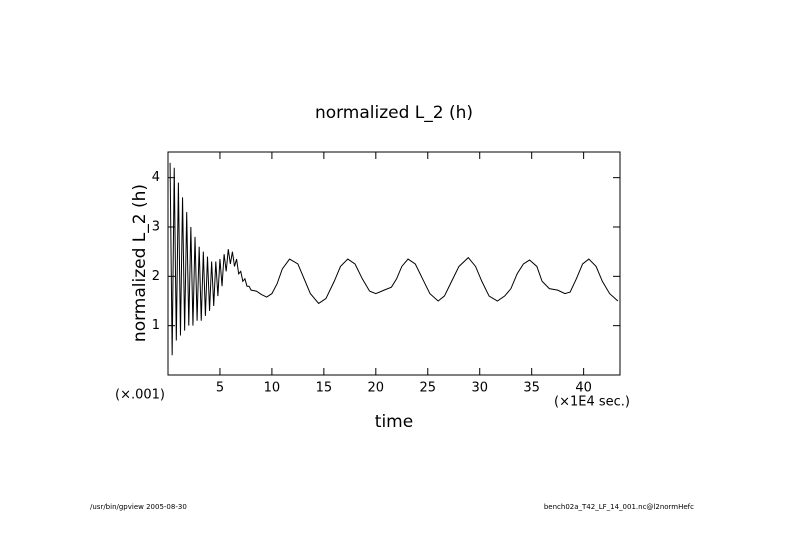 This screenshot has width=789, height=558. Describe the element at coordinates (272, 388) in the screenshot. I see `x-tick-label: 10` at that location.